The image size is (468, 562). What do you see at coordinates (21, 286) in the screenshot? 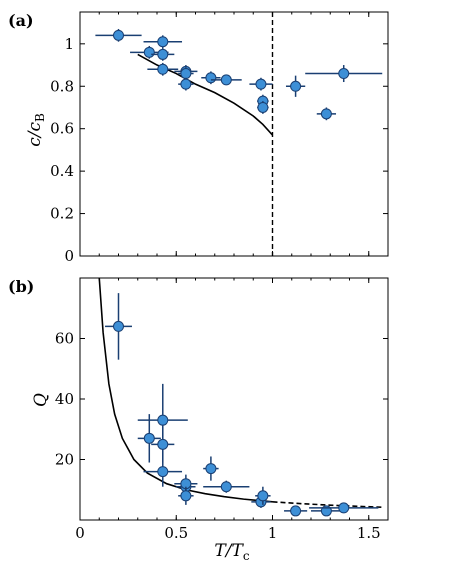
I see `panel-b-label: (b)` at bounding box center [21, 286].